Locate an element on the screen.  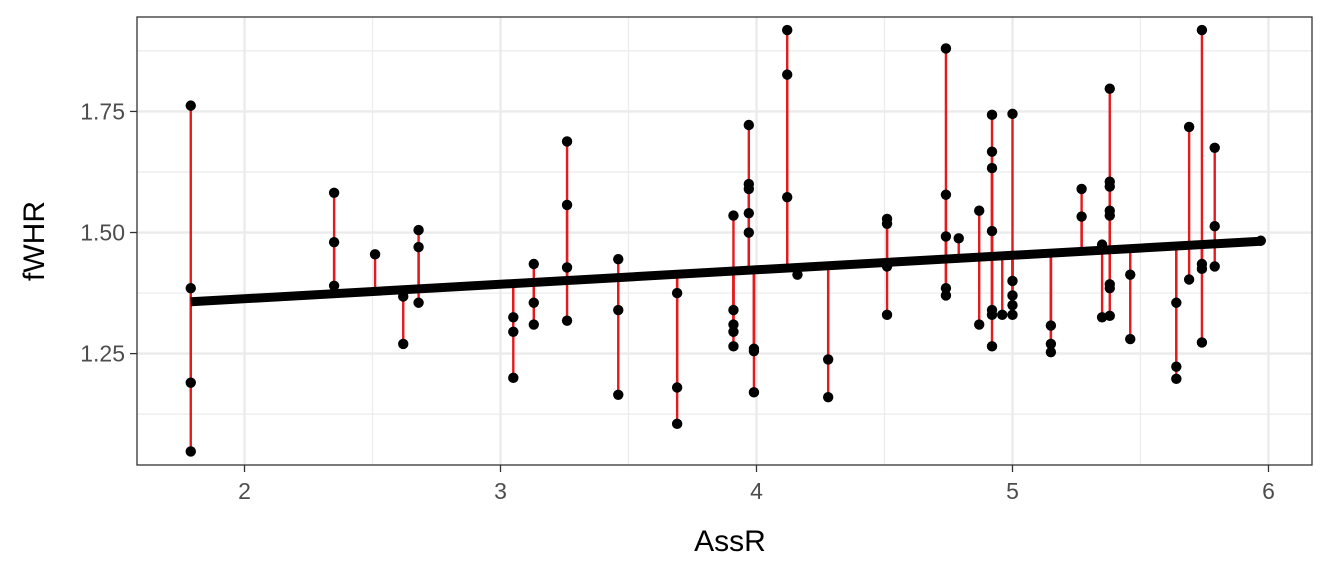
y-tick-label: 1.25 is located at coordinates (102, 354).